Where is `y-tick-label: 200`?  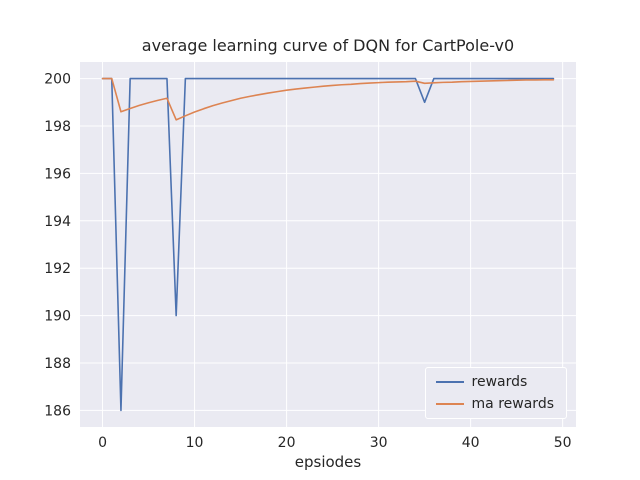
y-tick-label: 200 is located at coordinates (57, 80).